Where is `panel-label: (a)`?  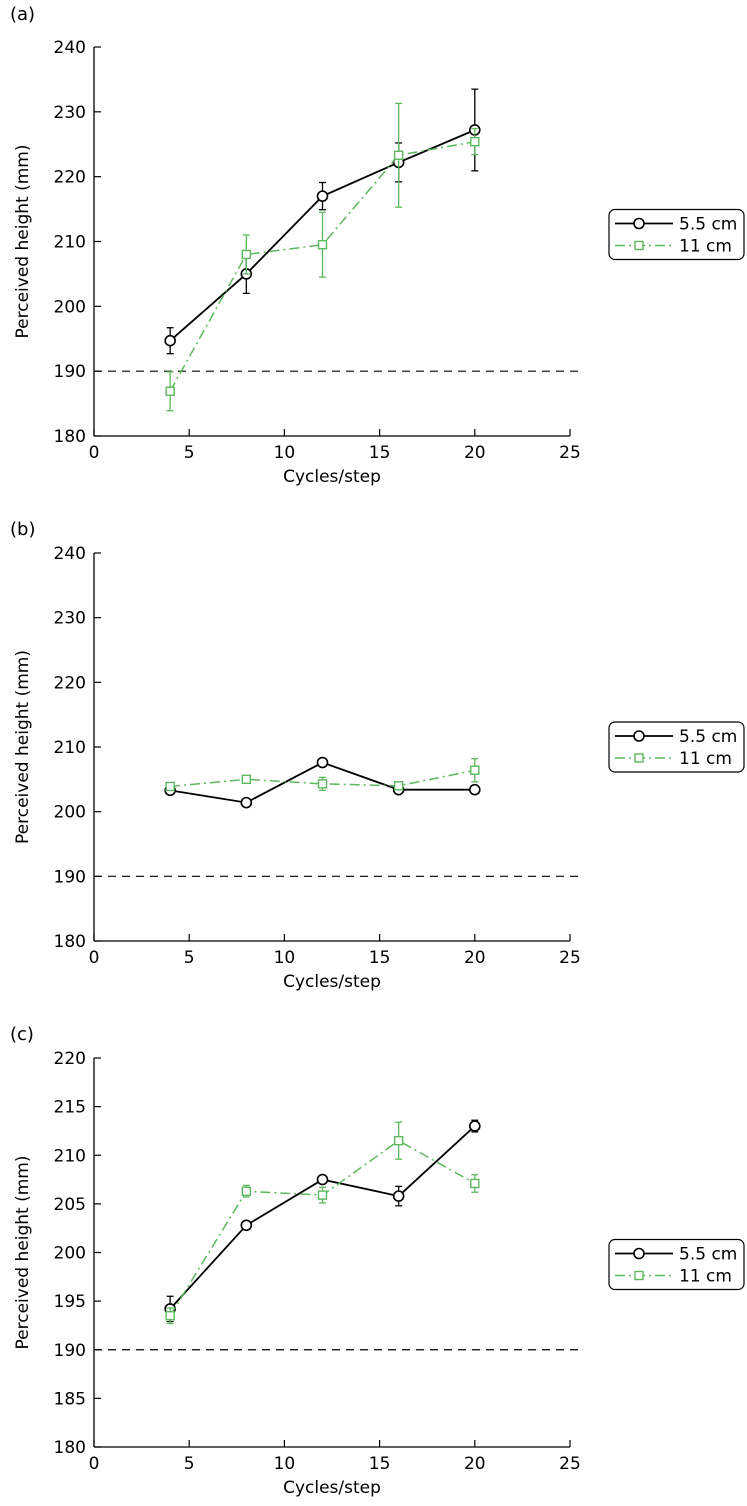 panel-label: (a) is located at coordinates (22, 14).